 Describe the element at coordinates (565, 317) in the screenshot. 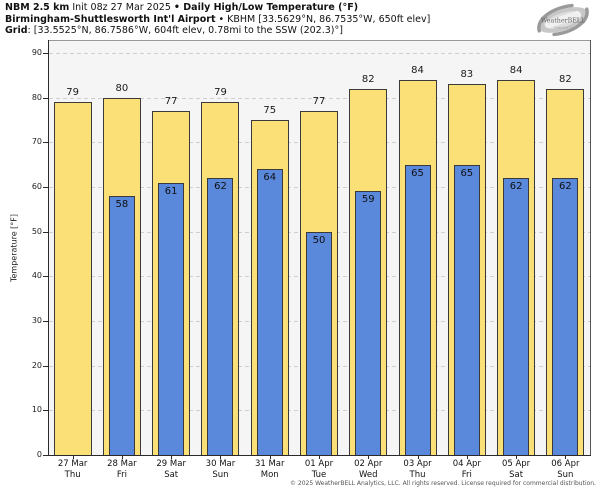

I see `low-bar-06-Apr` at that location.